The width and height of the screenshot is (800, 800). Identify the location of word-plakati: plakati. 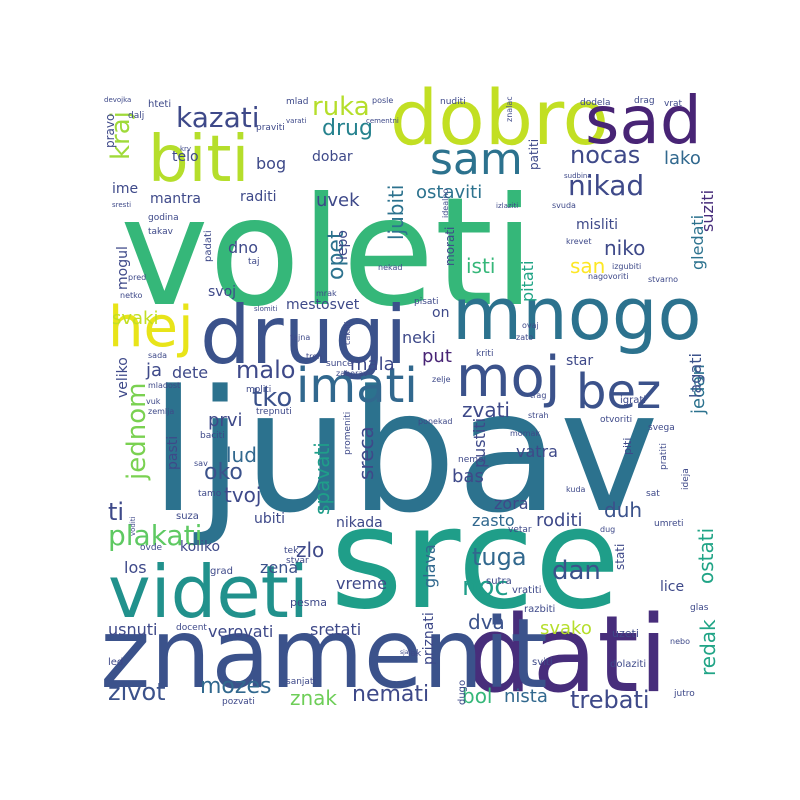
(155, 535).